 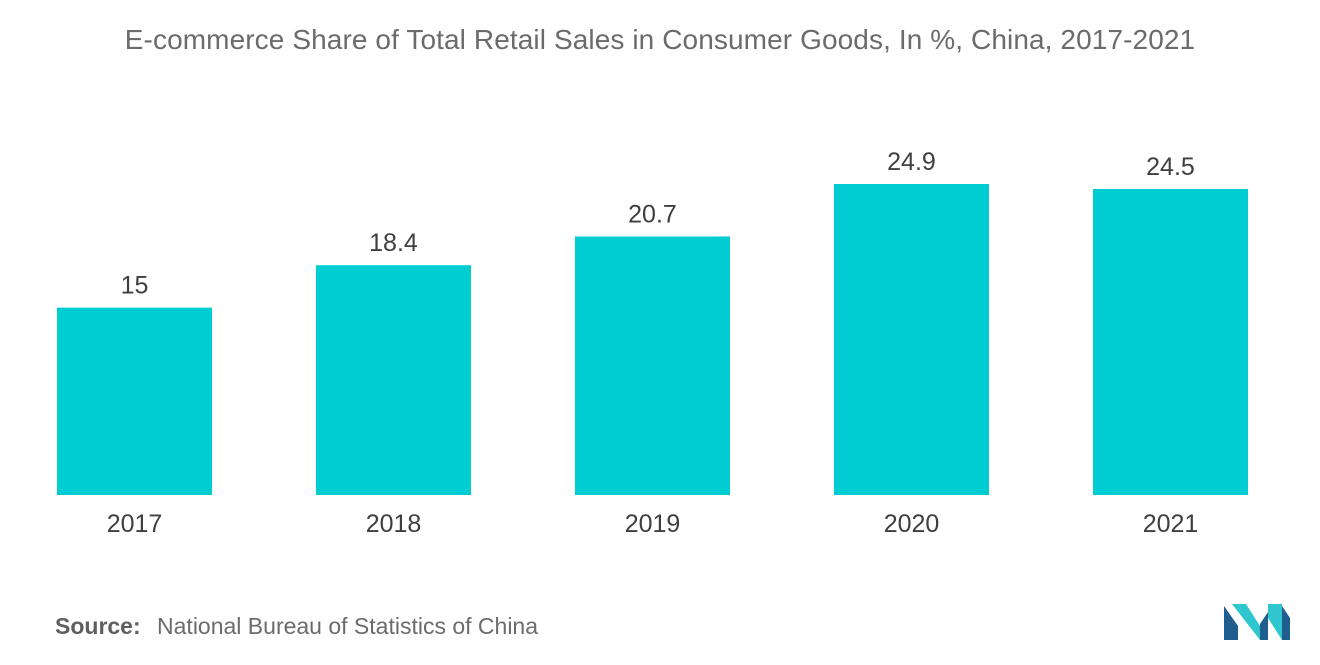 What do you see at coordinates (912, 524) in the screenshot?
I see `x-tick-label-2020: 2020` at bounding box center [912, 524].